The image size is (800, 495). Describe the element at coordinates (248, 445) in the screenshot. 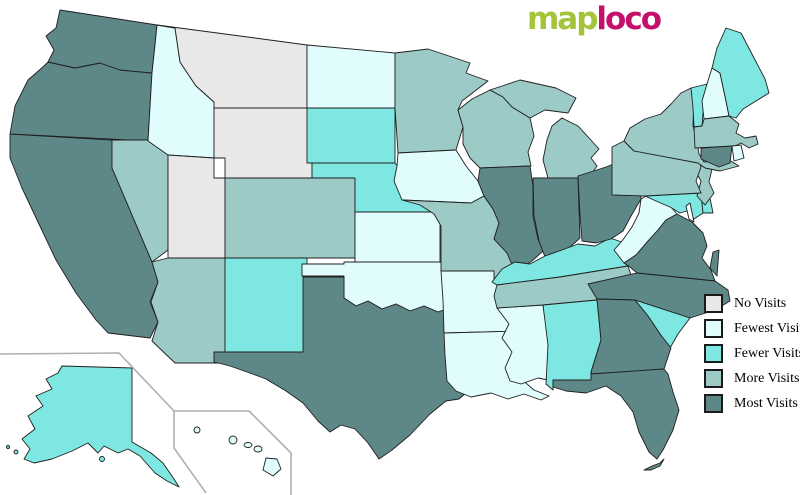

I see `state-hawaii-molokai` at that location.